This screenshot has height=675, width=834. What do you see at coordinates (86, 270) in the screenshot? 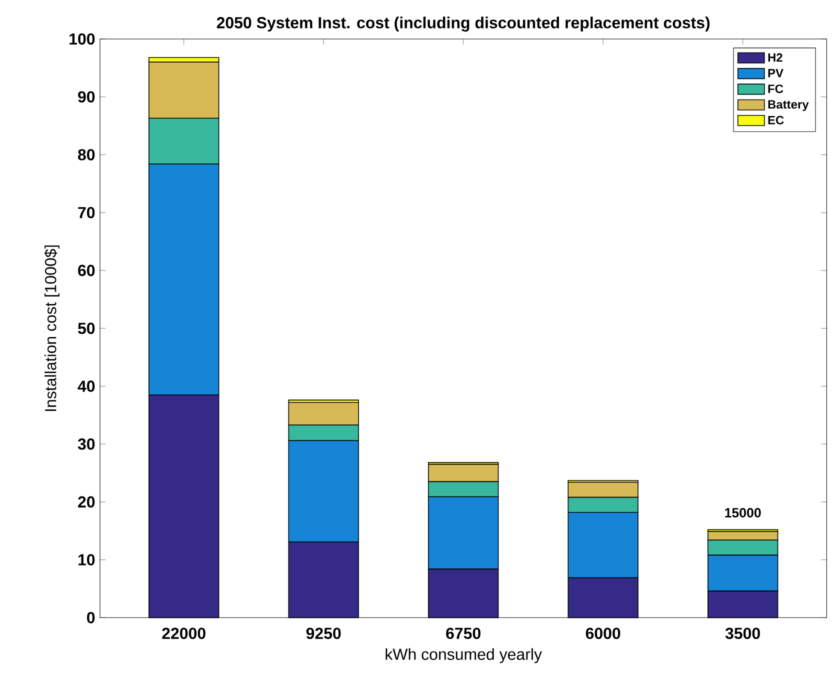
I see `y-tick-label: 60` at bounding box center [86, 270].